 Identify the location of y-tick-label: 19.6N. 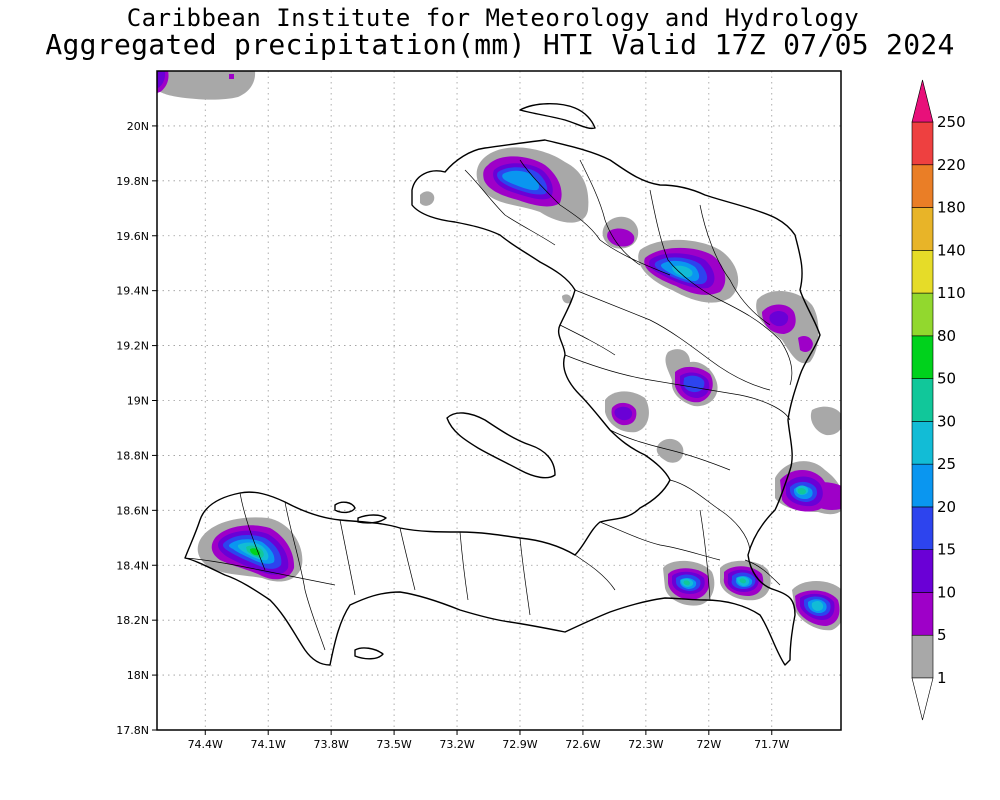
(132, 236).